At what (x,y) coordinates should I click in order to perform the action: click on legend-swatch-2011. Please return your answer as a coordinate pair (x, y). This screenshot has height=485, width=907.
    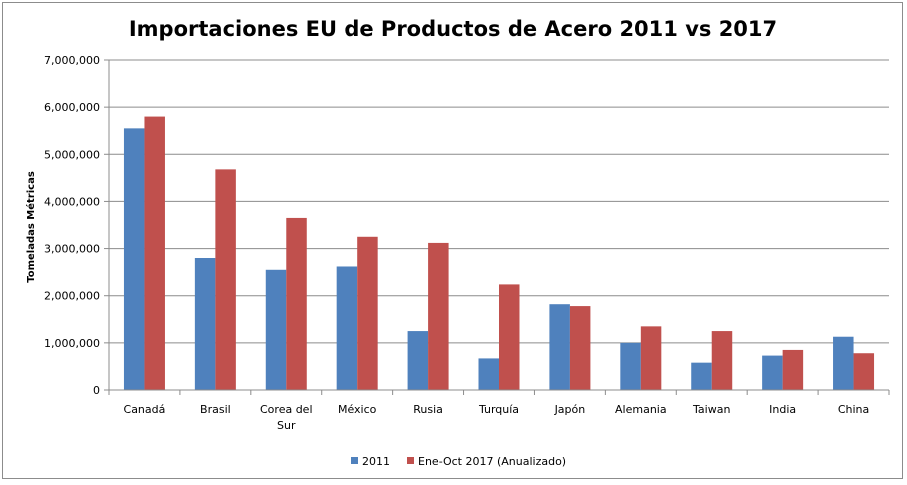
    Looking at the image, I should click on (354, 460).